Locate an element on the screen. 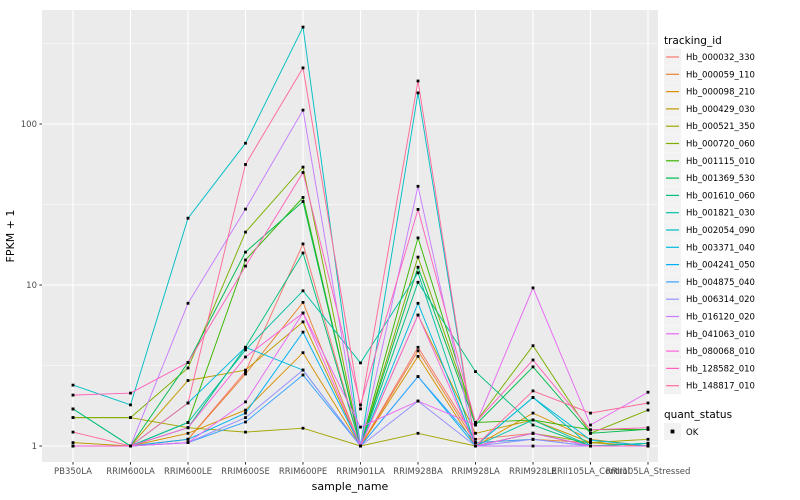 The height and width of the screenshot is (500, 800). legend-item: Hb_001821_030 is located at coordinates (709, 213).